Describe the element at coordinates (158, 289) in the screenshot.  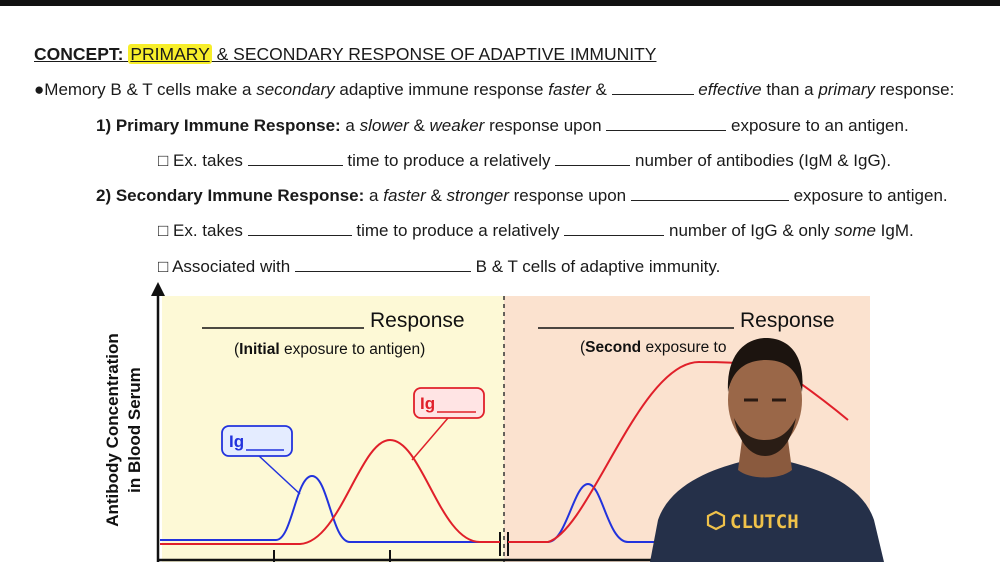
I see `y-axis-arrow-icon` at that location.